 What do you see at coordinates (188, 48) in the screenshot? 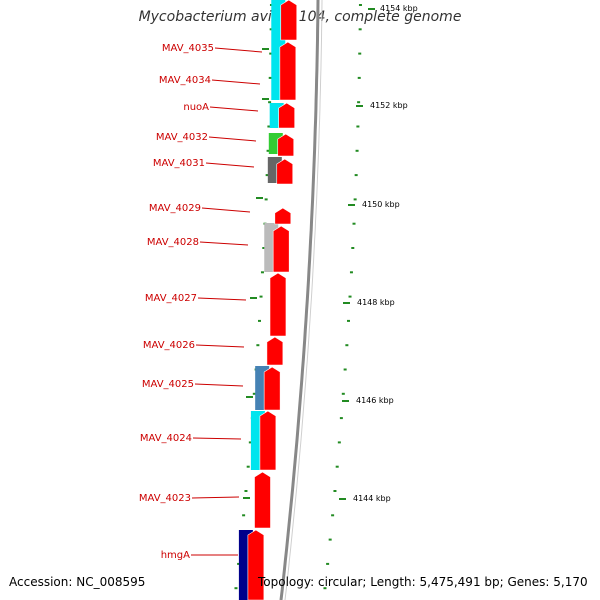
I see `gene-label: MAV_4035` at bounding box center [188, 48].